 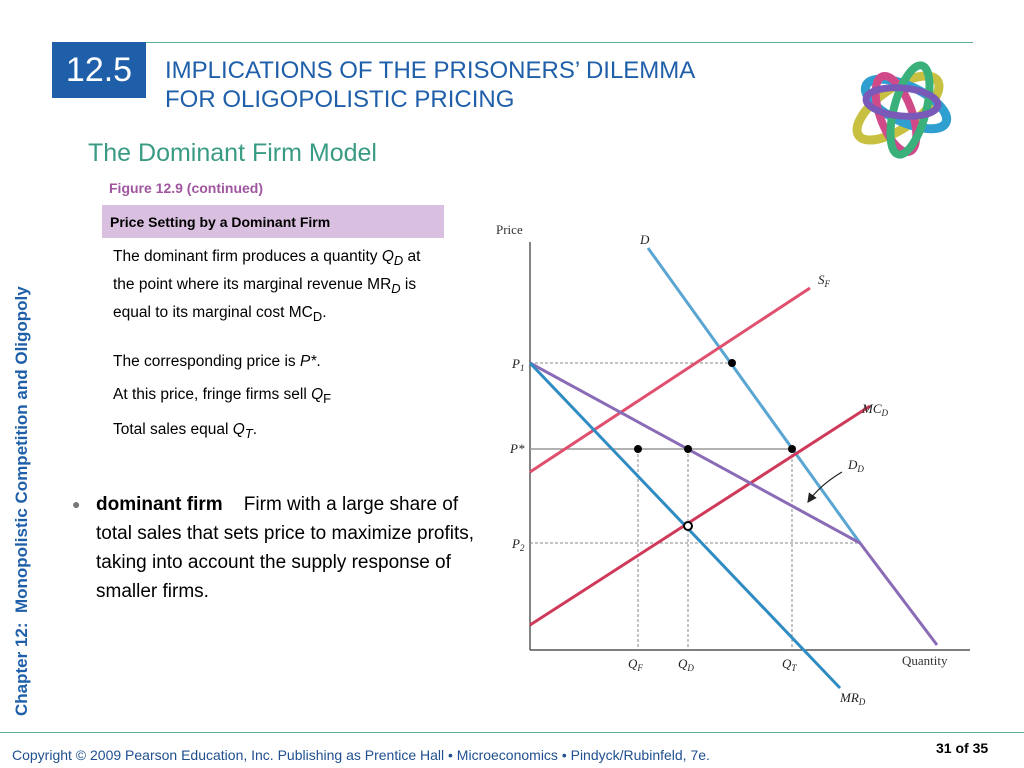 I want to click on tick-label-QD: QD, so click(x=686, y=664).